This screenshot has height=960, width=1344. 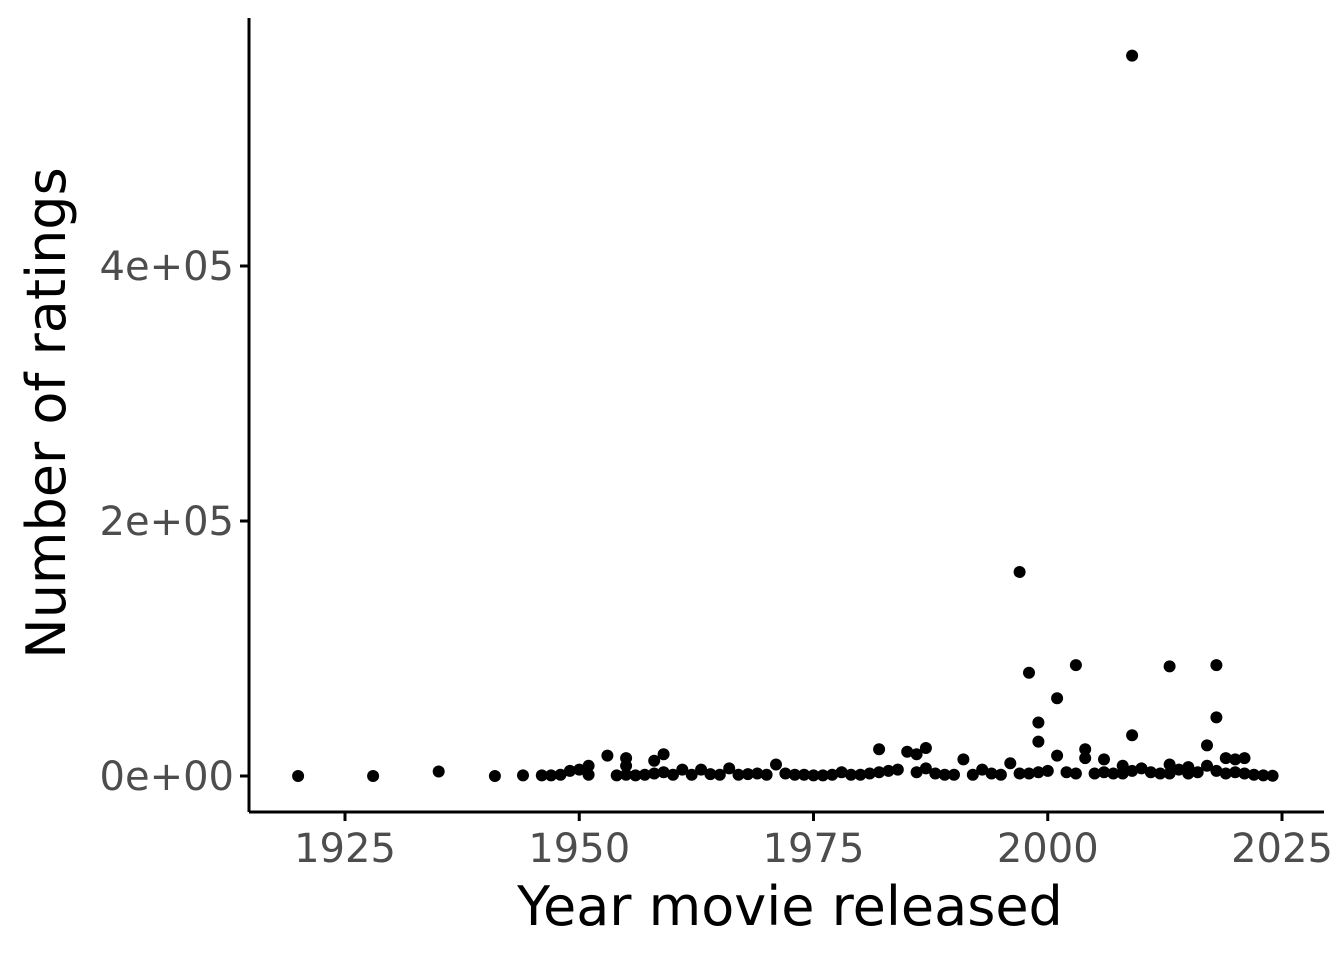 What do you see at coordinates (814, 849) in the screenshot?
I see `x-tick-label: 1975` at bounding box center [814, 849].